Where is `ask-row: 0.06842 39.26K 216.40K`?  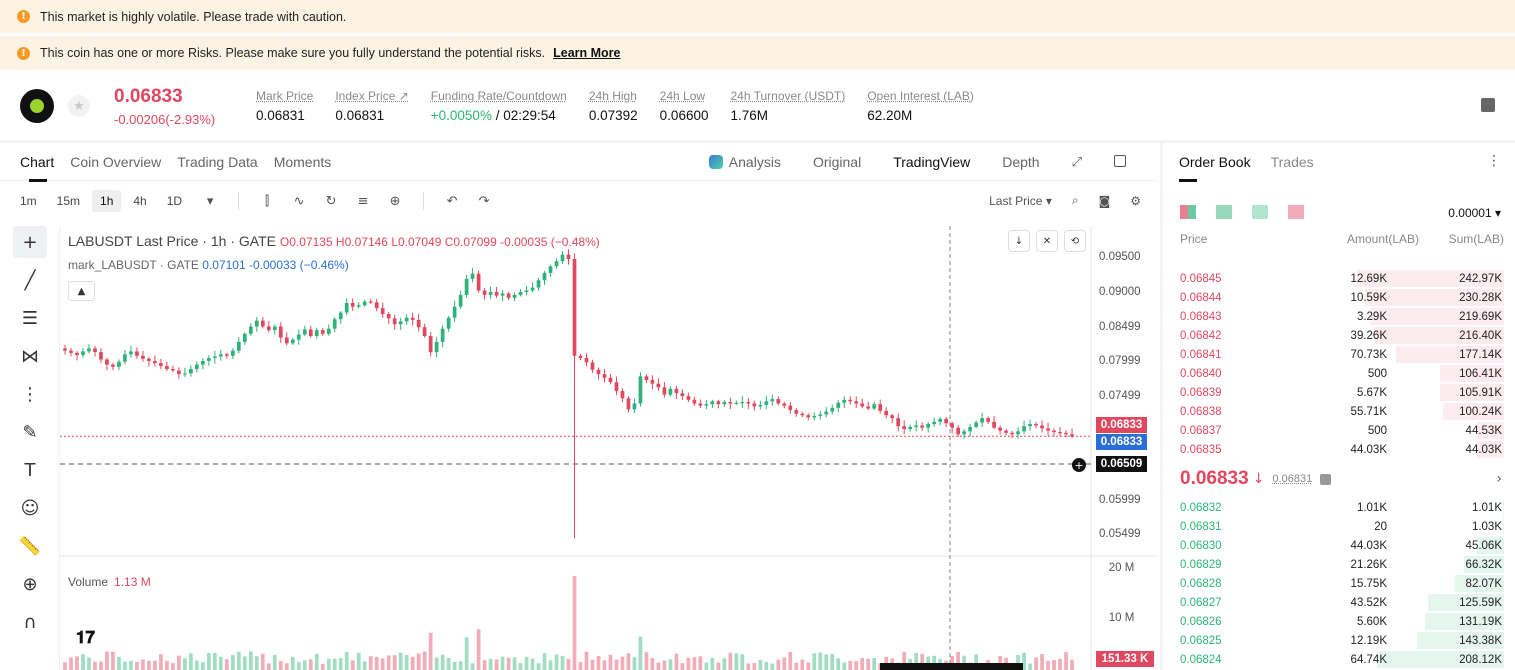
ask-row: 0.06842 39.26K 216.40K is located at coordinates (1340, 335).